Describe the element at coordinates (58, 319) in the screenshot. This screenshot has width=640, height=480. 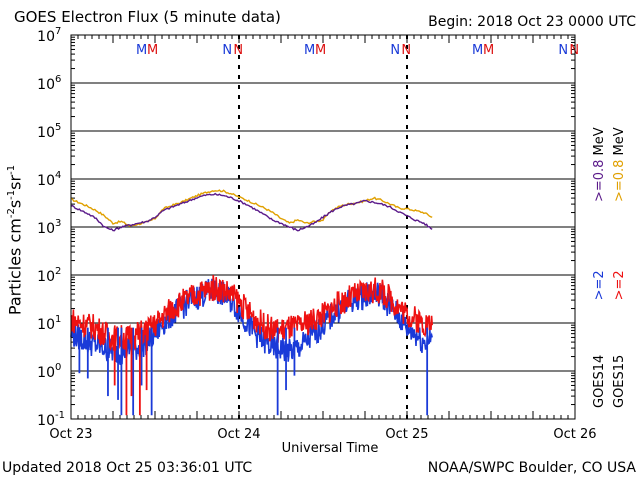
I see `y-tick-exponent: 1` at that location.